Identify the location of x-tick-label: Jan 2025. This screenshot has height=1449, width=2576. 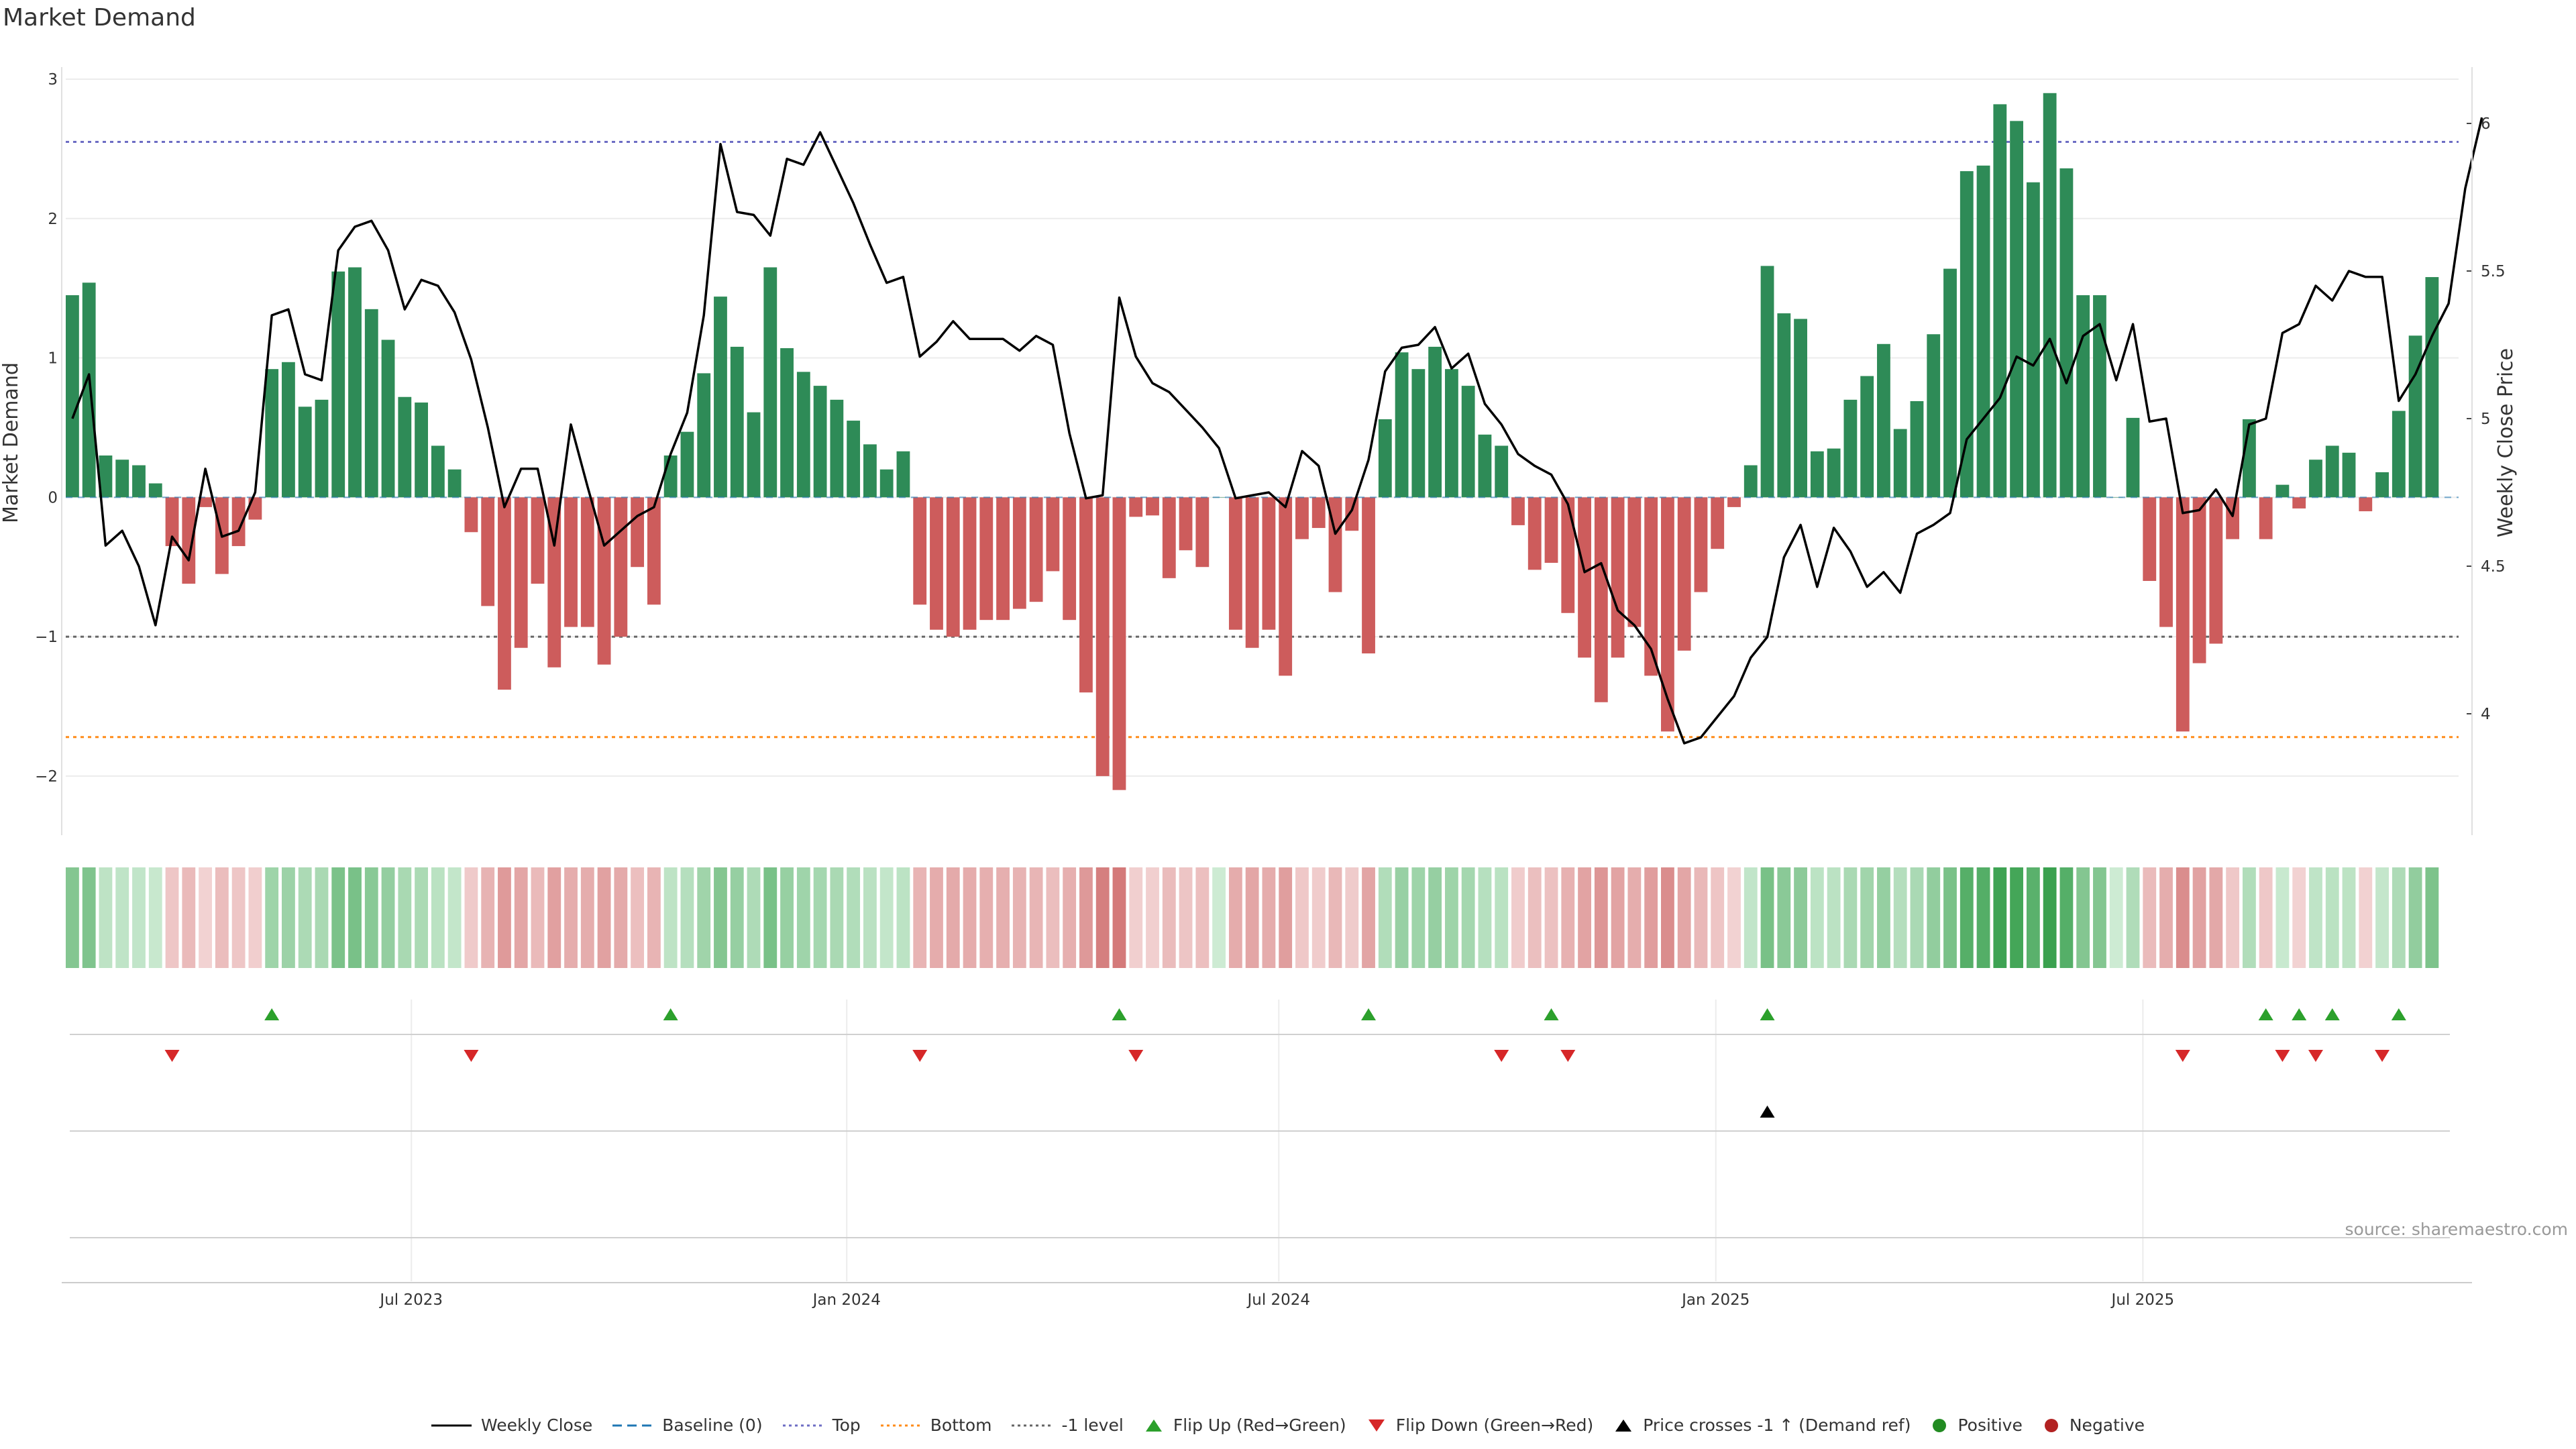
(1715, 1300).